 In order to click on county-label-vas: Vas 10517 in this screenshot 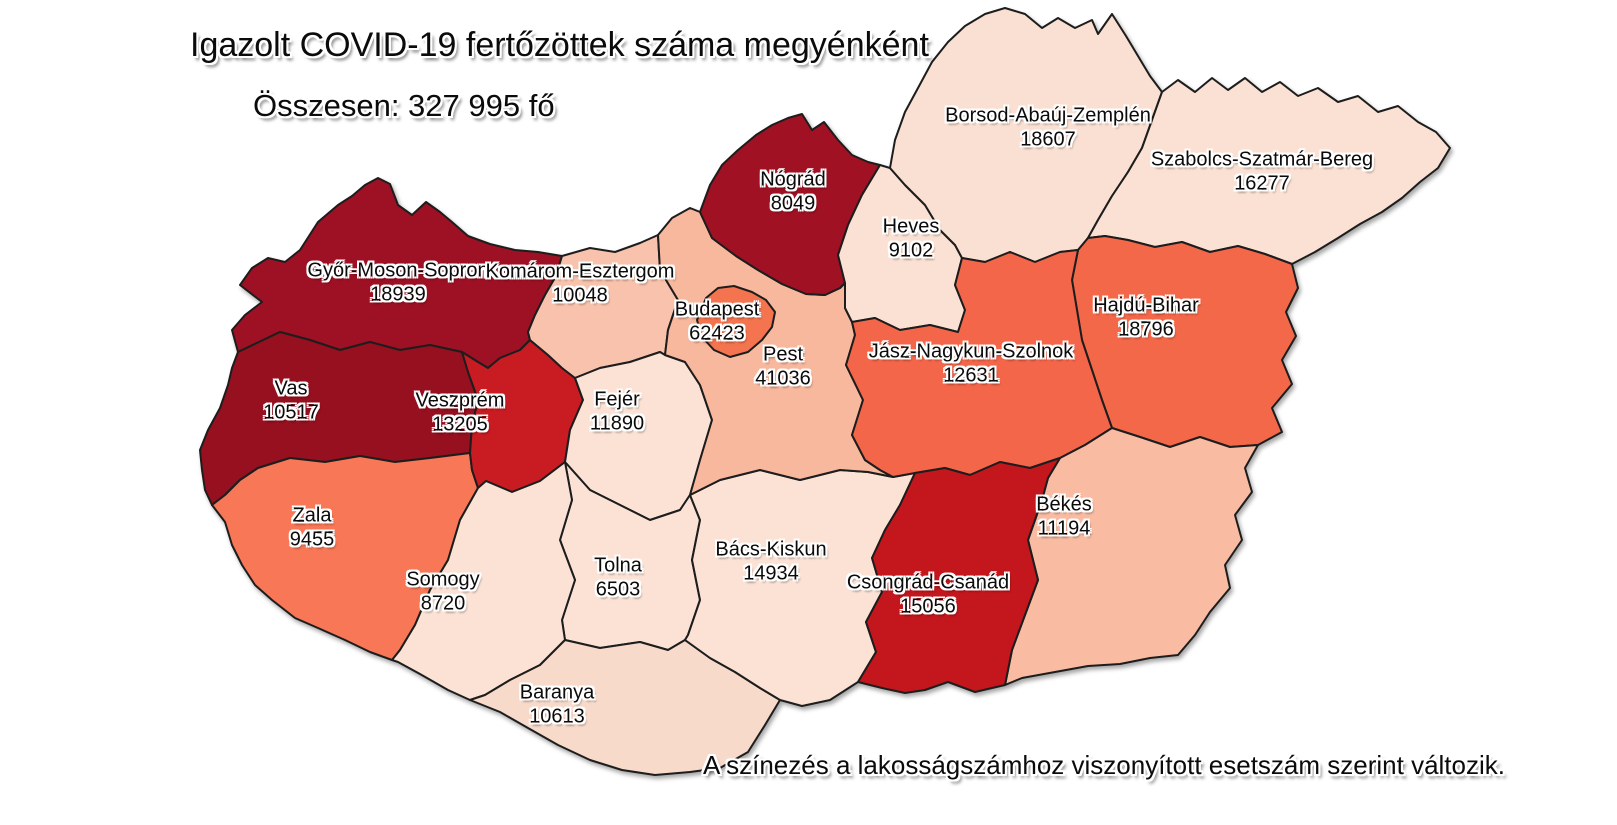, I will do `click(291, 400)`.